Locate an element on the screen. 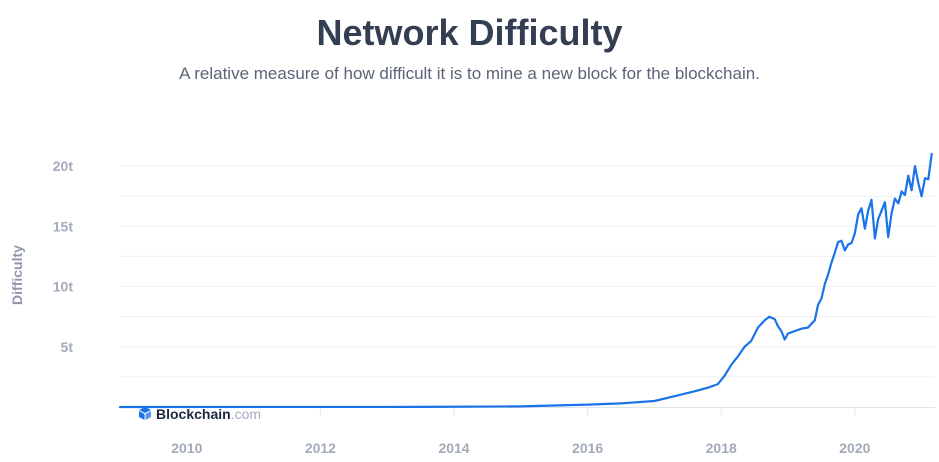  x-tick-label: 2020 is located at coordinates (854, 448).